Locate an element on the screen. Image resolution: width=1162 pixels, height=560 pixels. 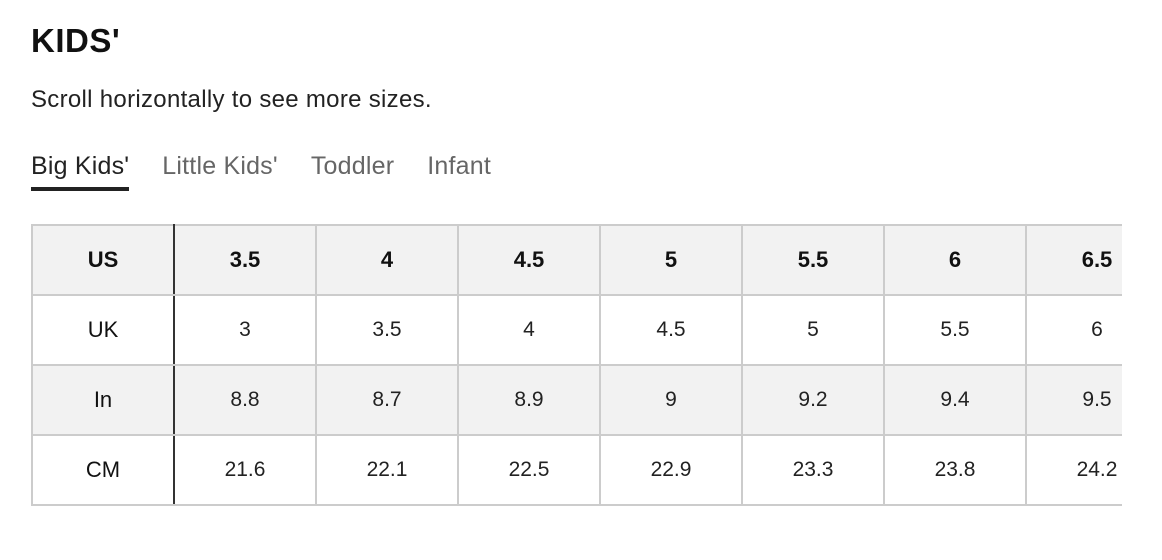
tab-toddler: Toddler is located at coordinates (352, 166).